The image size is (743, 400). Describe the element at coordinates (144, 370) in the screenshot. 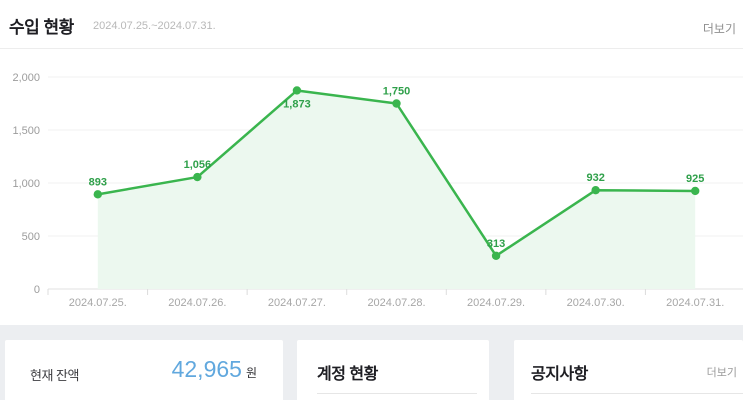

I see `balance-card: 현재 잔액 42,965 원` at that location.